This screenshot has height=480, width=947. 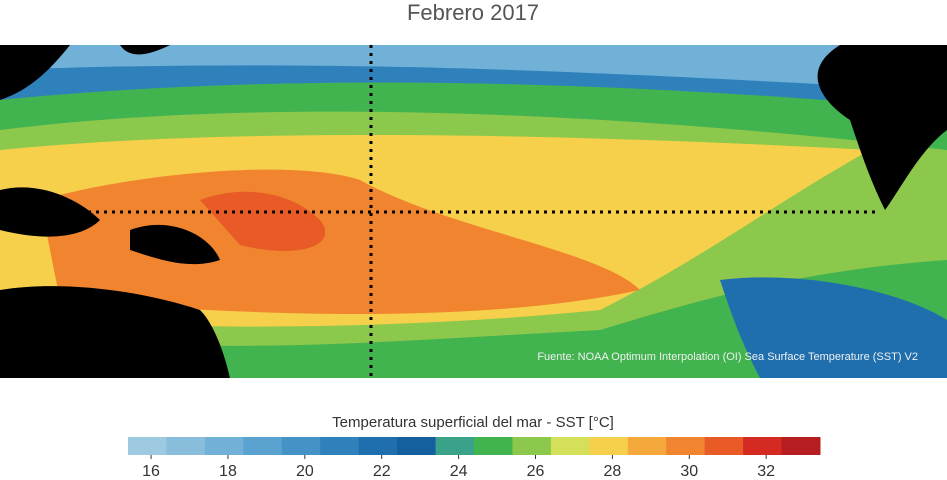 What do you see at coordinates (382, 471) in the screenshot?
I see `colorbar-tick-label: 22` at bounding box center [382, 471].